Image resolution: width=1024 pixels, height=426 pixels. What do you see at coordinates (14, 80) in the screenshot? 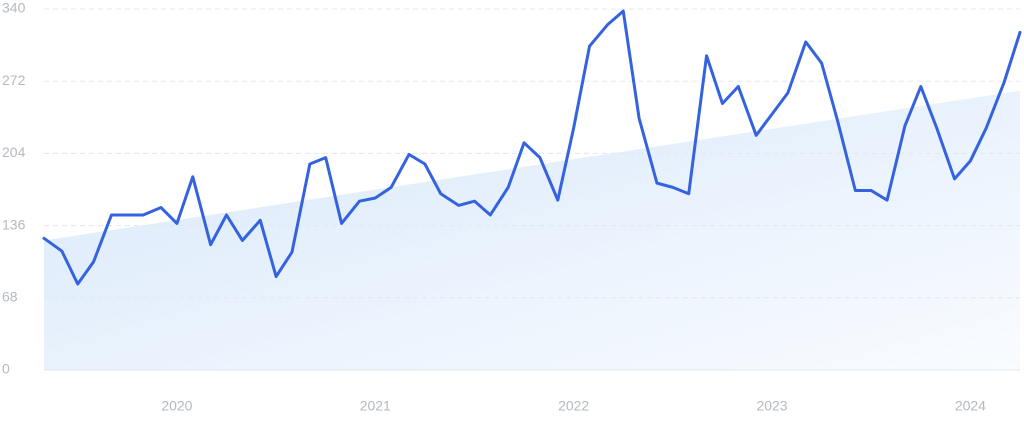
I see `y-tick-label: 272` at bounding box center [14, 80].